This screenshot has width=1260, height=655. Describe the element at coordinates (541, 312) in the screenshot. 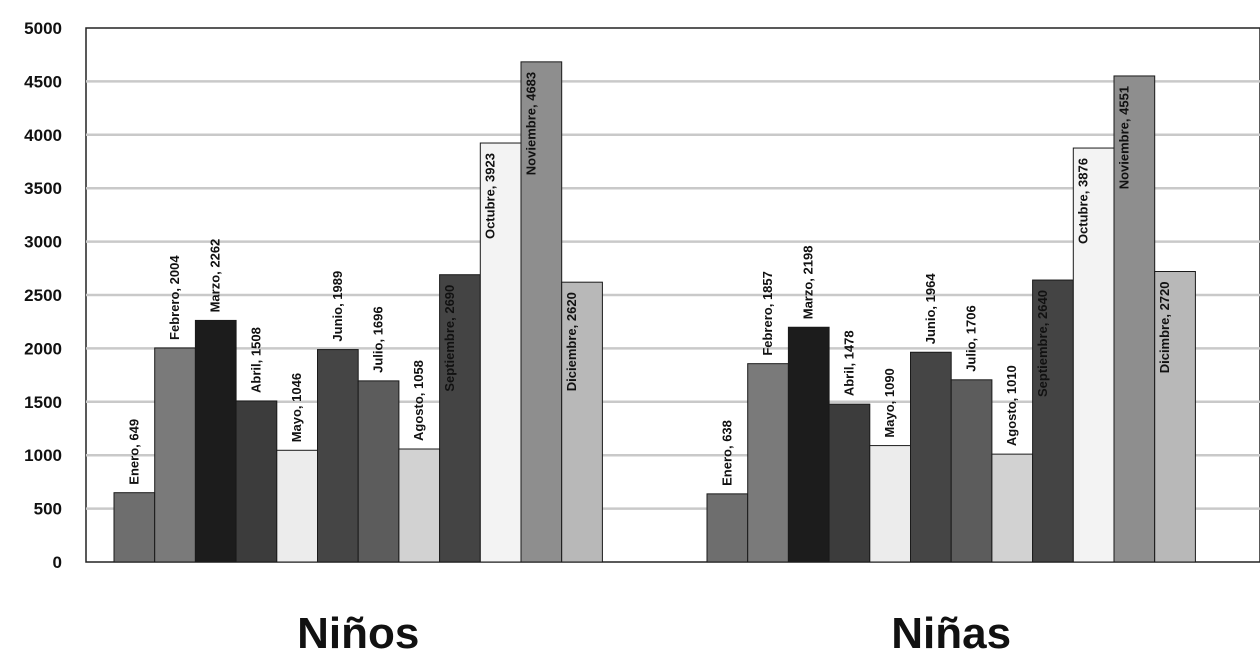

I see `bar-noviembre` at that location.